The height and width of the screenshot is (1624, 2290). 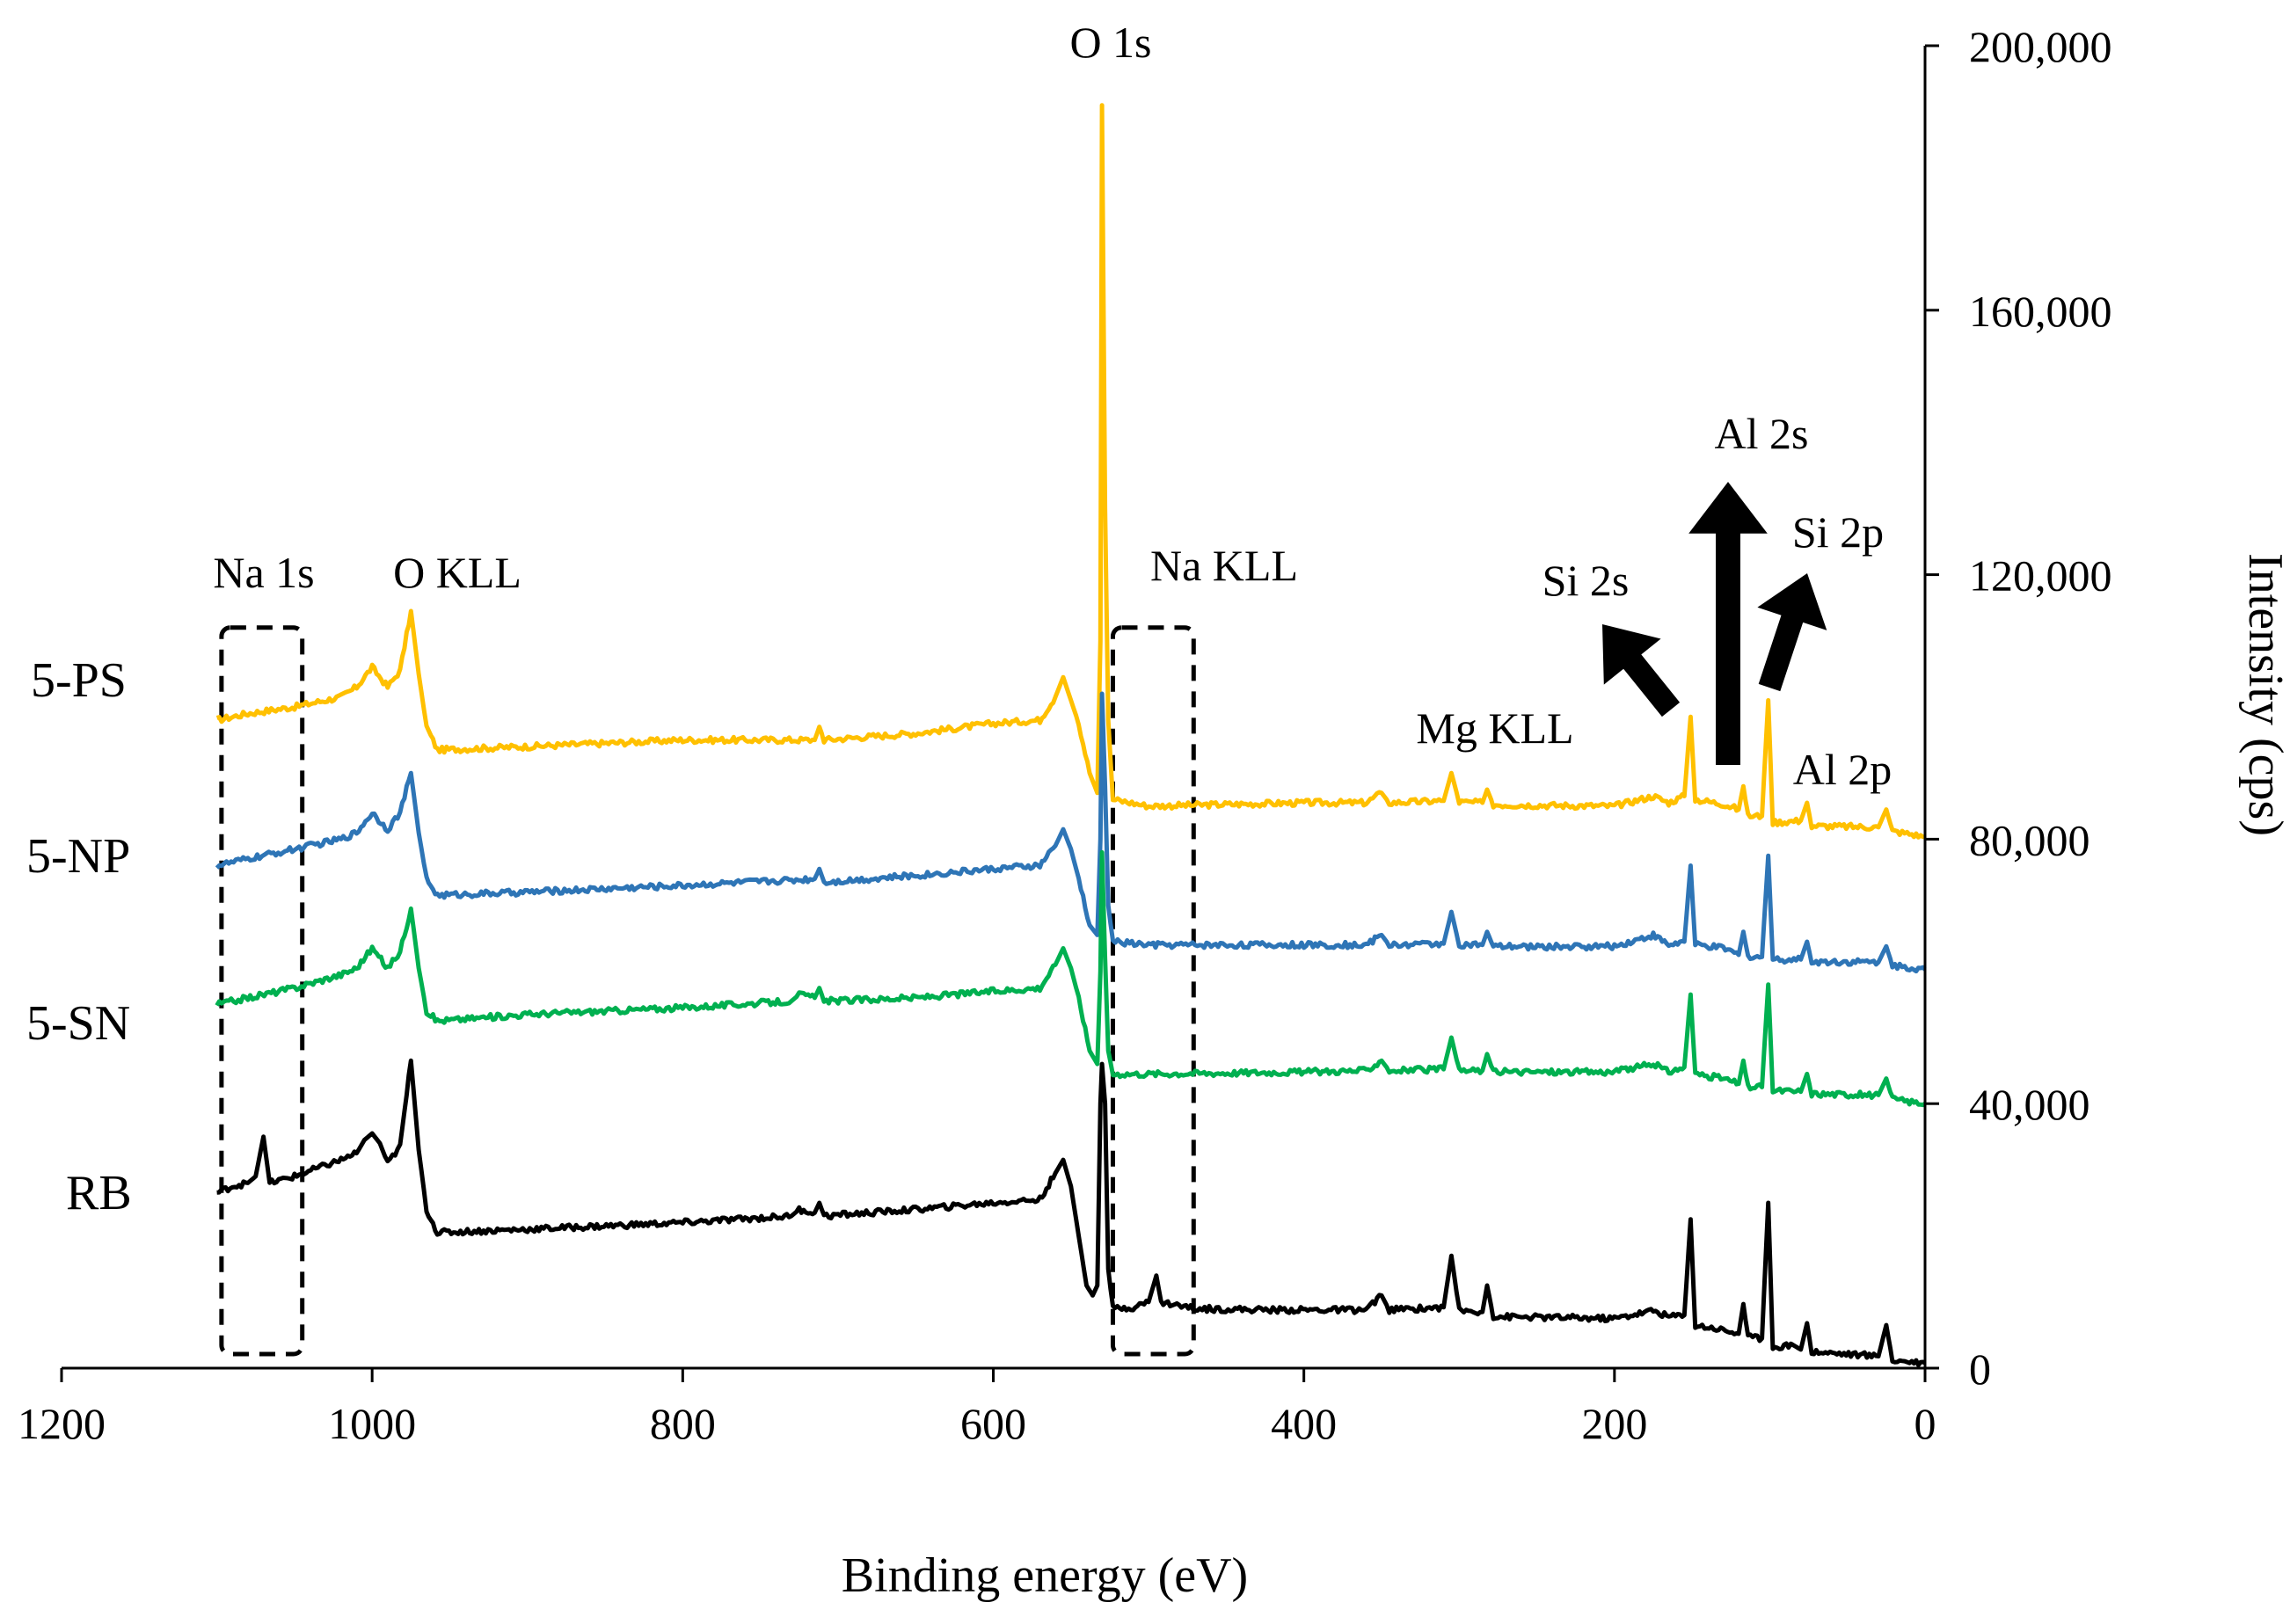 I want to click on x-tick-label-600: 600, so click(x=993, y=1423).